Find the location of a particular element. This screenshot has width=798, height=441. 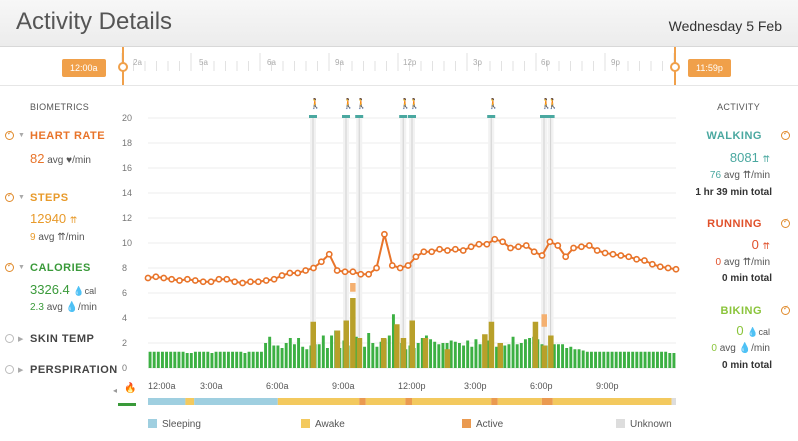

calories-label: CALORIES is located at coordinates (60, 268).